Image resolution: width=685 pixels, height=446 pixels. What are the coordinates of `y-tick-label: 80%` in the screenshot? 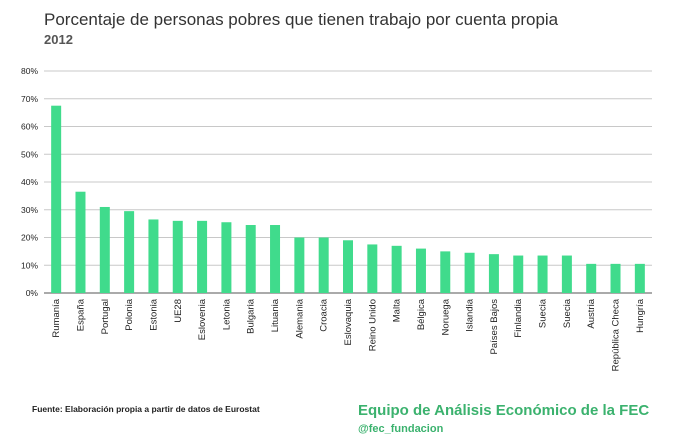 It's located at (29, 71).